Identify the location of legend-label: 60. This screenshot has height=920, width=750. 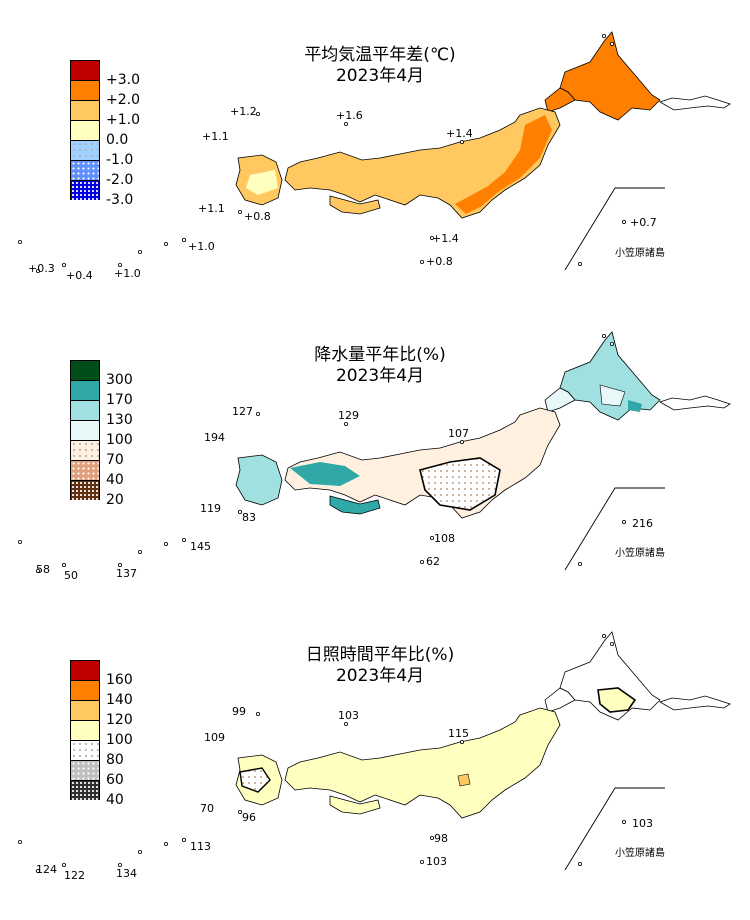
(115, 780).